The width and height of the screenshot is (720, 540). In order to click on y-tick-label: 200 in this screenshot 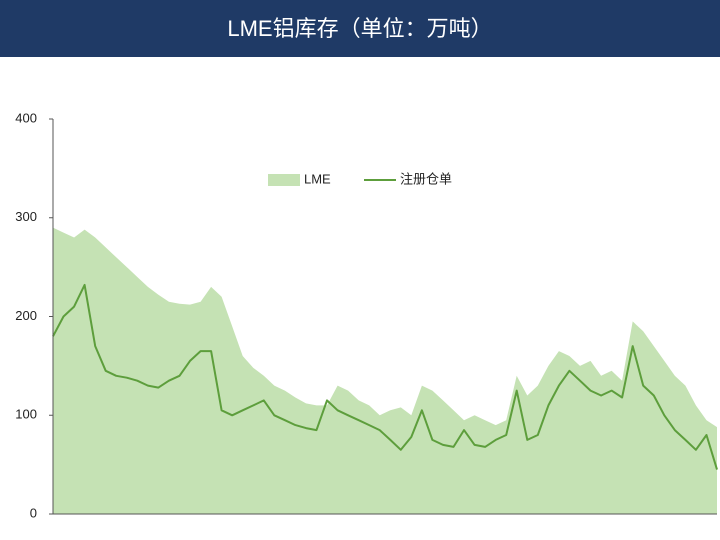, I will do `click(26, 315)`.